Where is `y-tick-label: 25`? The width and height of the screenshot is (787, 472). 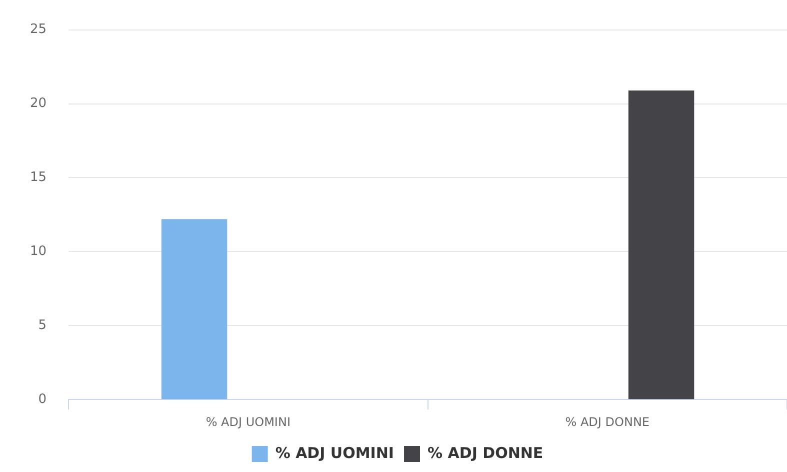 y-tick-label: 25 is located at coordinates (38, 30).